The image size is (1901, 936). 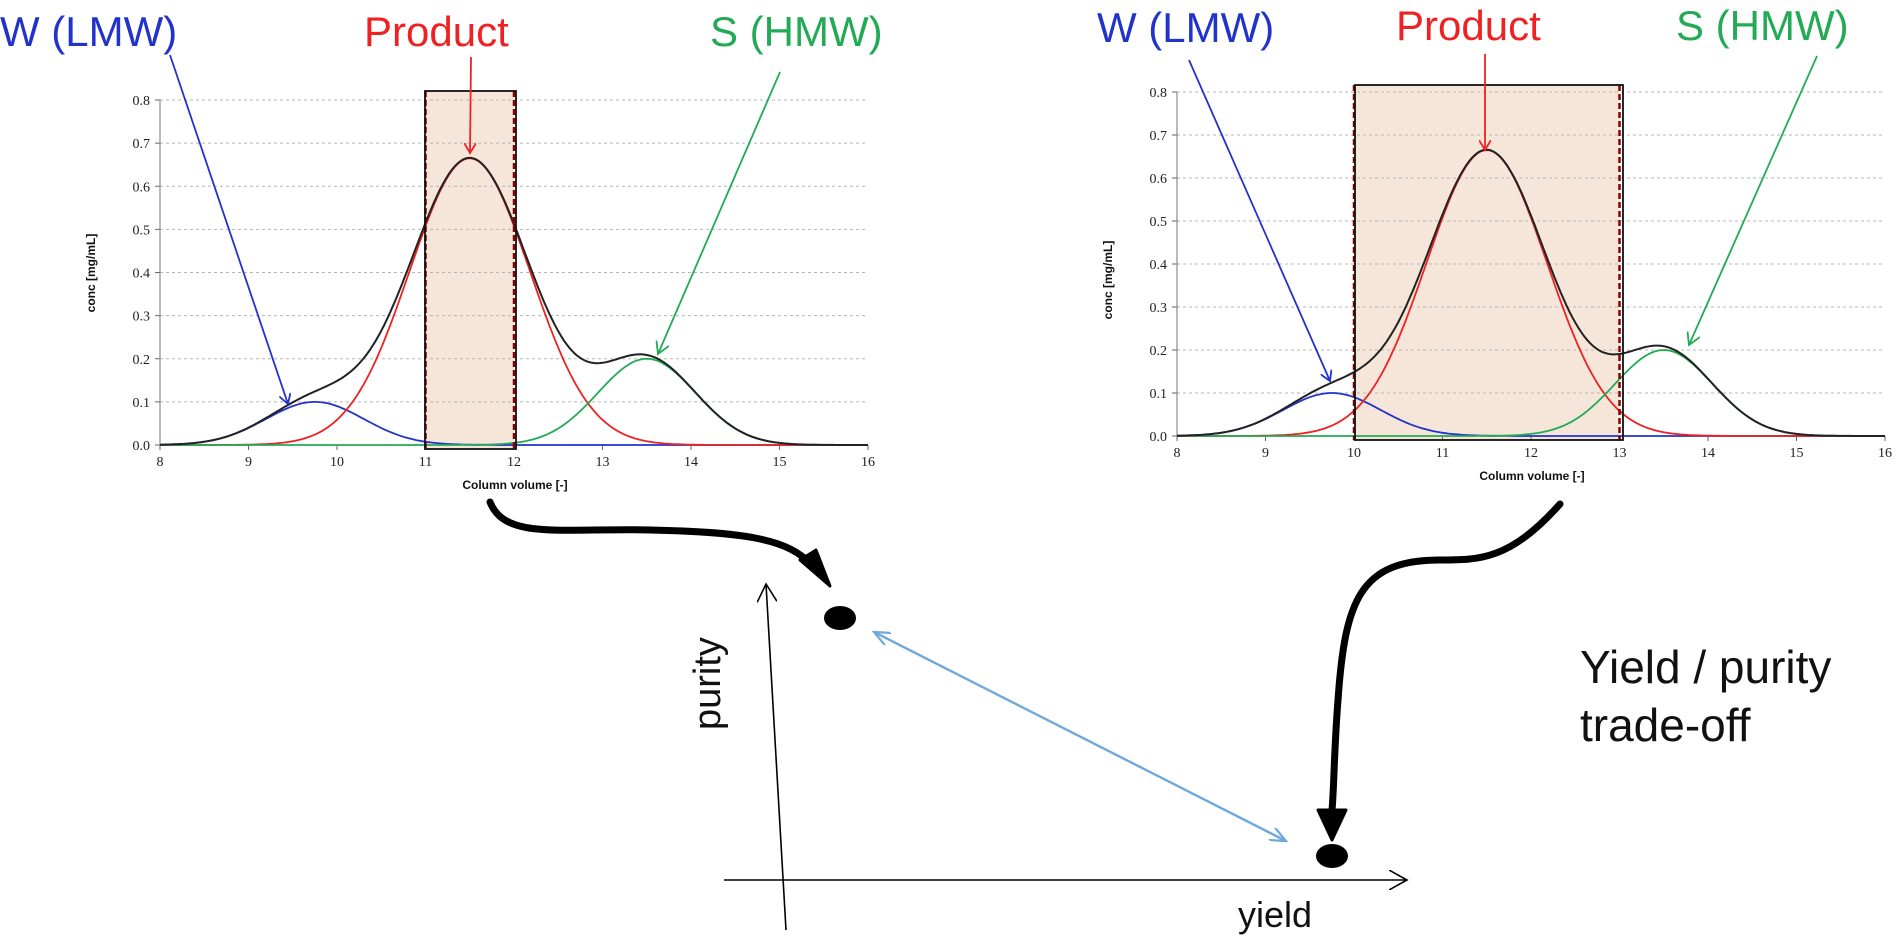 I want to click on flow-arrow-right, so click(x=1446, y=657).